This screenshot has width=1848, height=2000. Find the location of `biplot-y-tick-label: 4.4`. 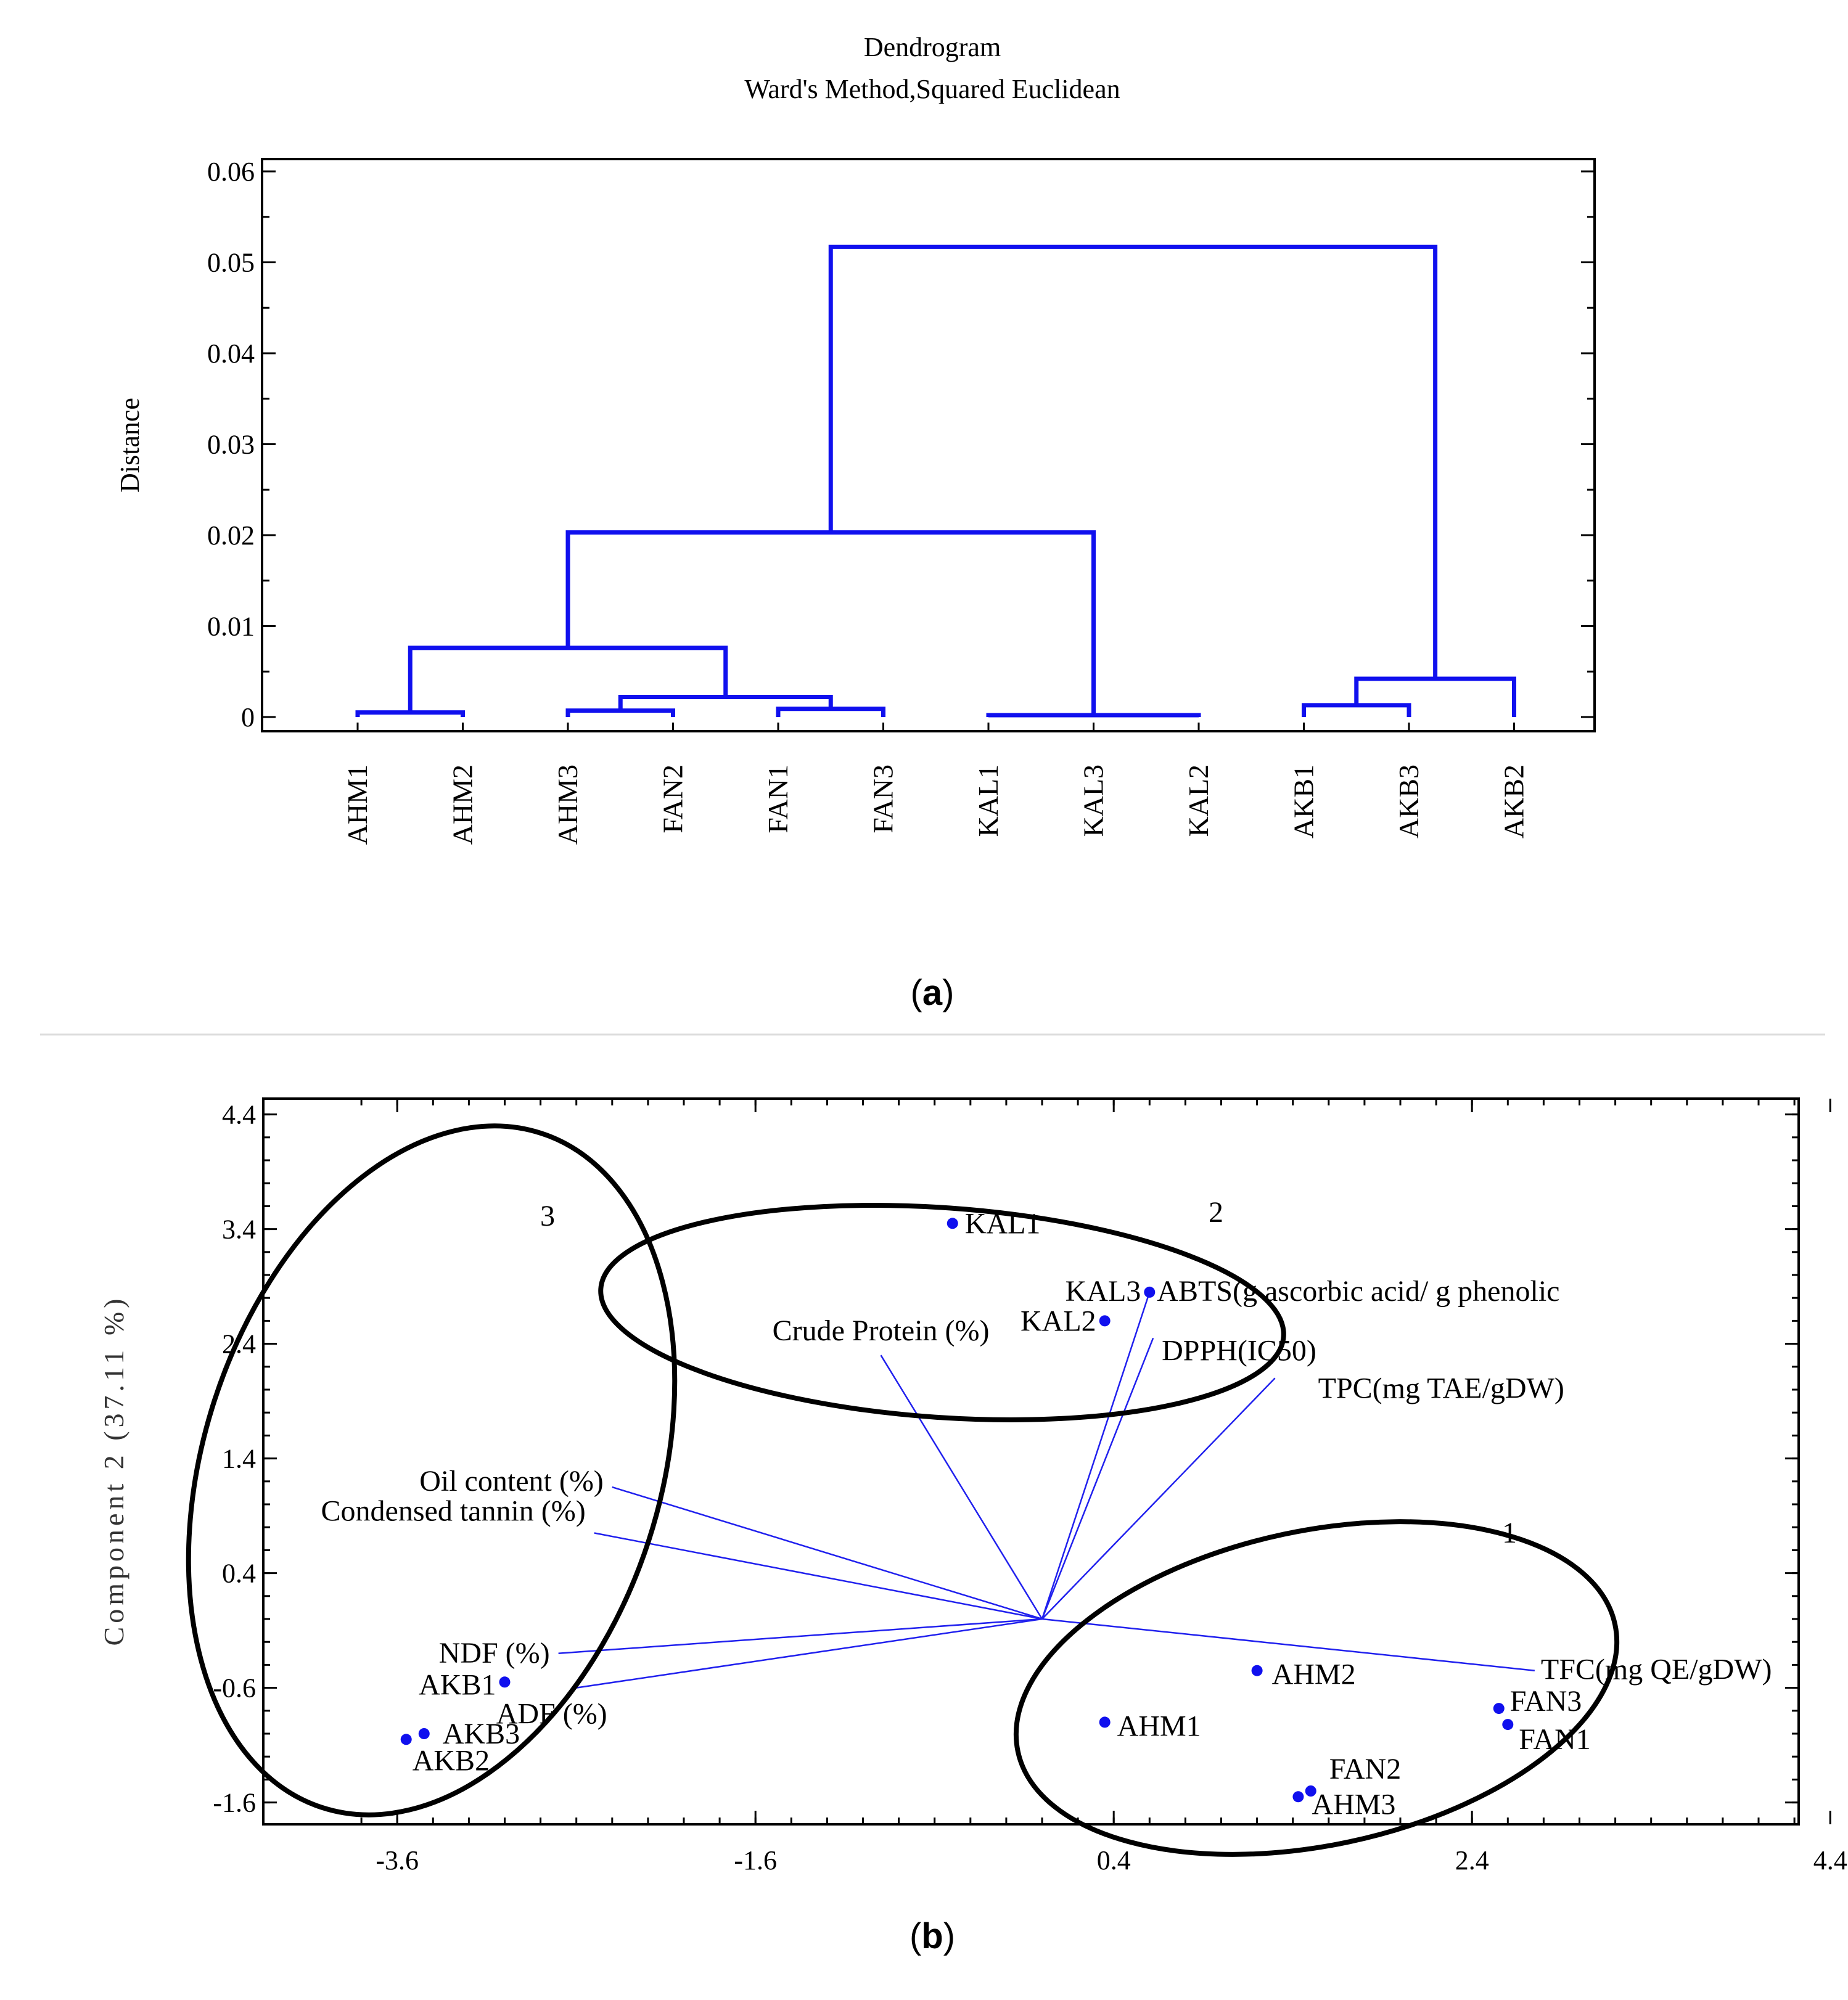

biplot-y-tick-label: 4.4 is located at coordinates (239, 1115).